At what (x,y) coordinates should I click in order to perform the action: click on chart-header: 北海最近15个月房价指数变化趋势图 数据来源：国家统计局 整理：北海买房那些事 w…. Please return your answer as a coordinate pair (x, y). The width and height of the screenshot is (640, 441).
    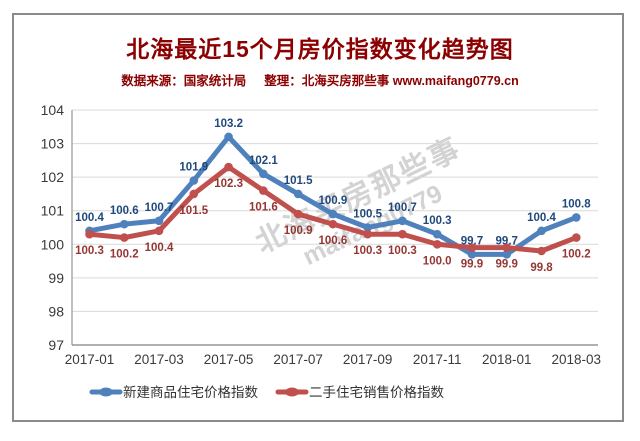
    Looking at the image, I should click on (320, 59).